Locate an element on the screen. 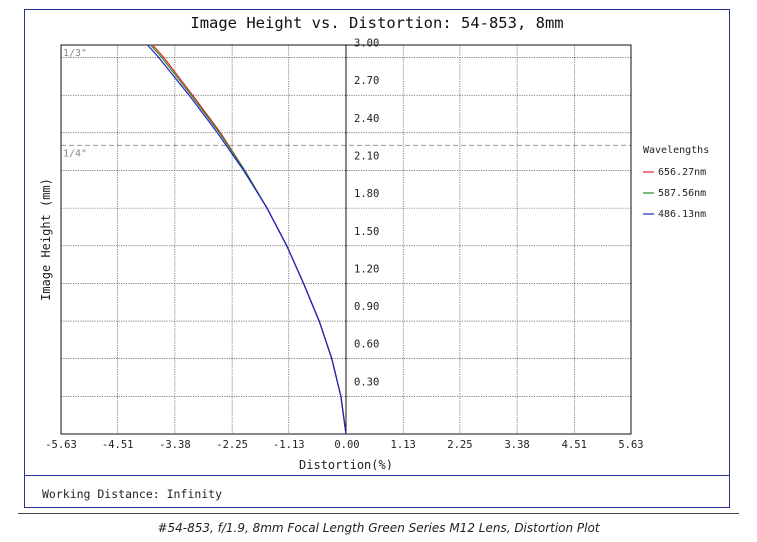  x-tick-label: -5.63 is located at coordinates (61, 445).